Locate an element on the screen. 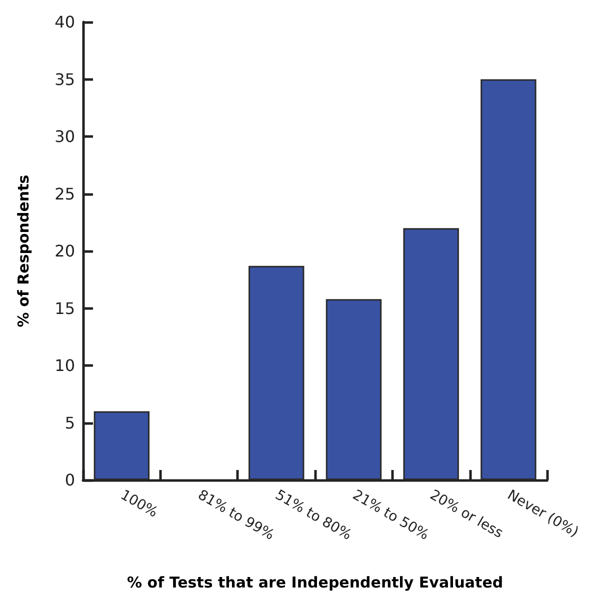 The image size is (590, 603). x-tick-label: 81% to 99% is located at coordinates (236, 515).